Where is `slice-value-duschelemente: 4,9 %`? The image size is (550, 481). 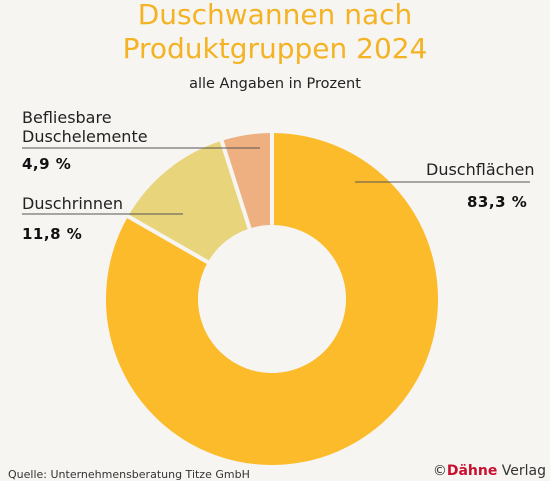 slice-value-duschelemente: 4,9 % is located at coordinates (47, 164).